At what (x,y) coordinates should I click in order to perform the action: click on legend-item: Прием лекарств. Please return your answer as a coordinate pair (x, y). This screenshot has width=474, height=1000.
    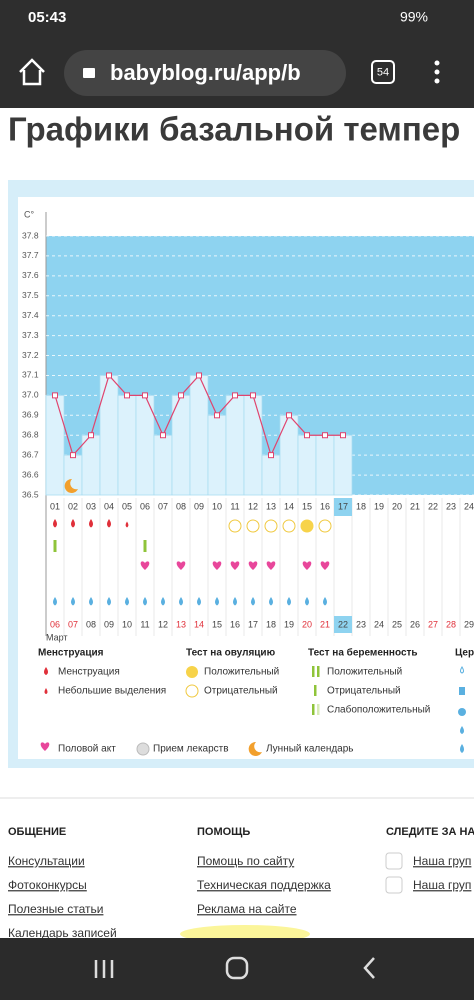
    Looking at the image, I should click on (191, 749).